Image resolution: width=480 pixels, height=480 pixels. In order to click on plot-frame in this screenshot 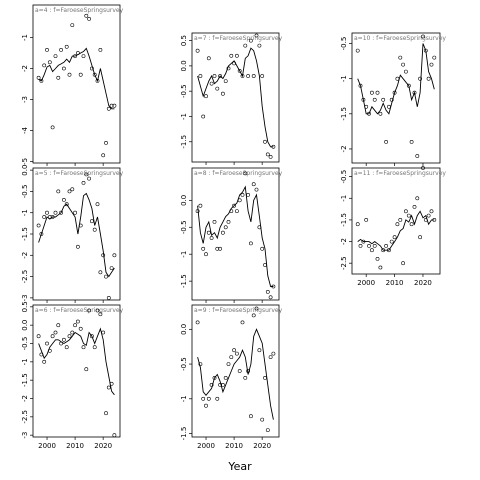, I will do `click(76, 371)`.